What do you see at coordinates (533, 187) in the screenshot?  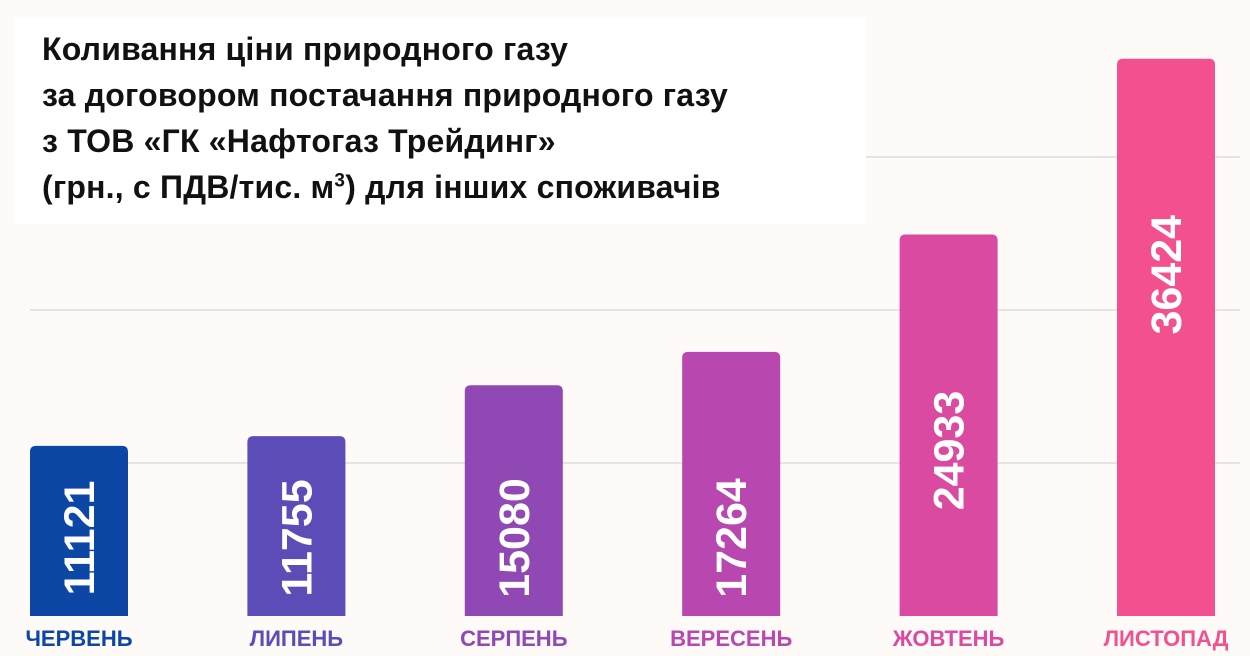 I see `chart-title-audience: ) для інших споживачів` at bounding box center [533, 187].